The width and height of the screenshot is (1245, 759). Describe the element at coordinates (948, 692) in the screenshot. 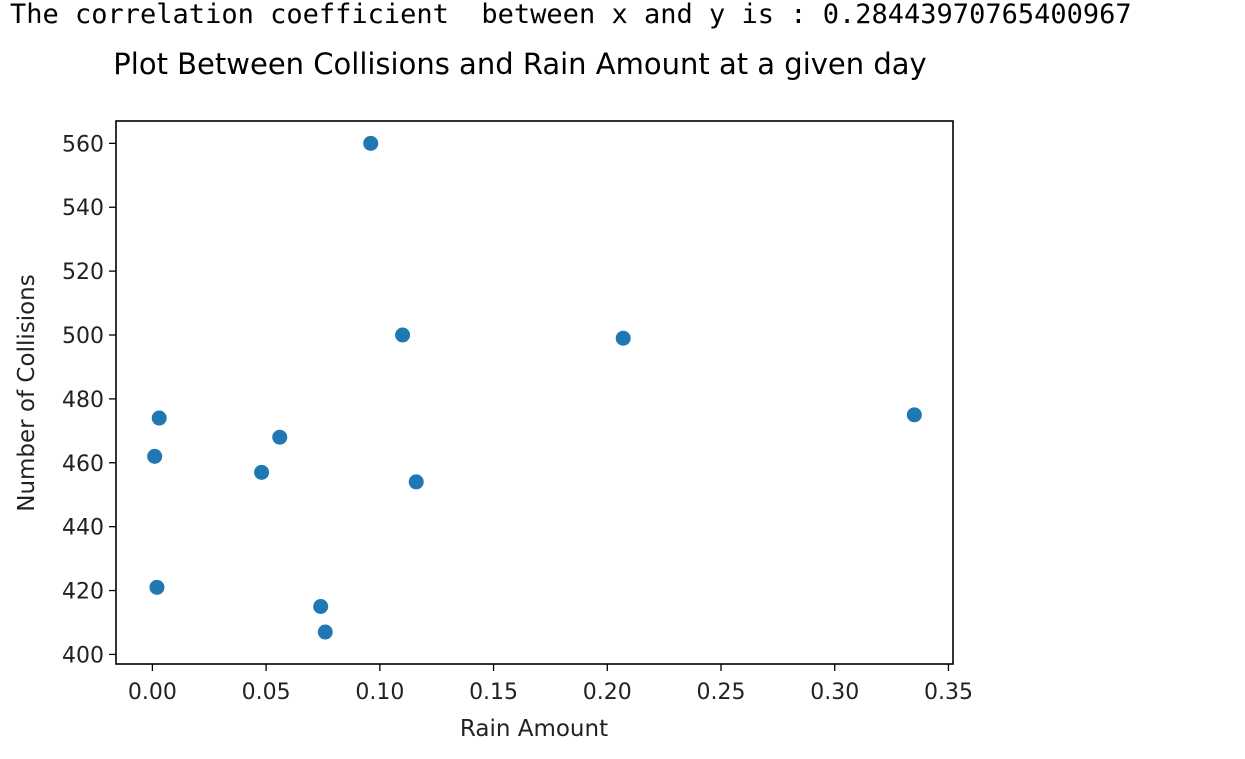

I see `x-tick-label: 0.35` at that location.